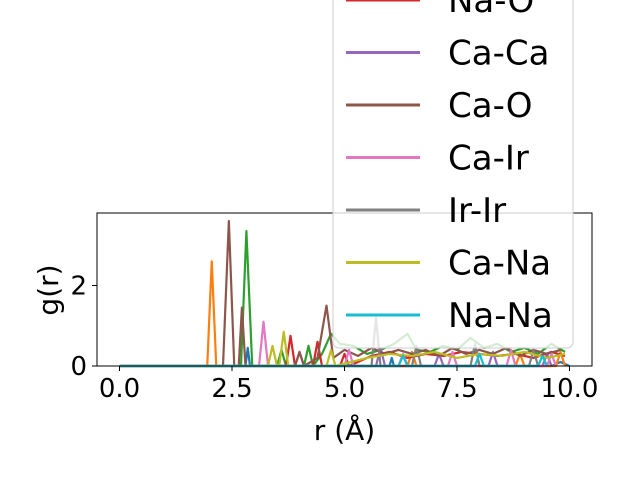 The height and width of the screenshot is (480, 640). I want to click on legend-label: Na-O, so click(491, 10).